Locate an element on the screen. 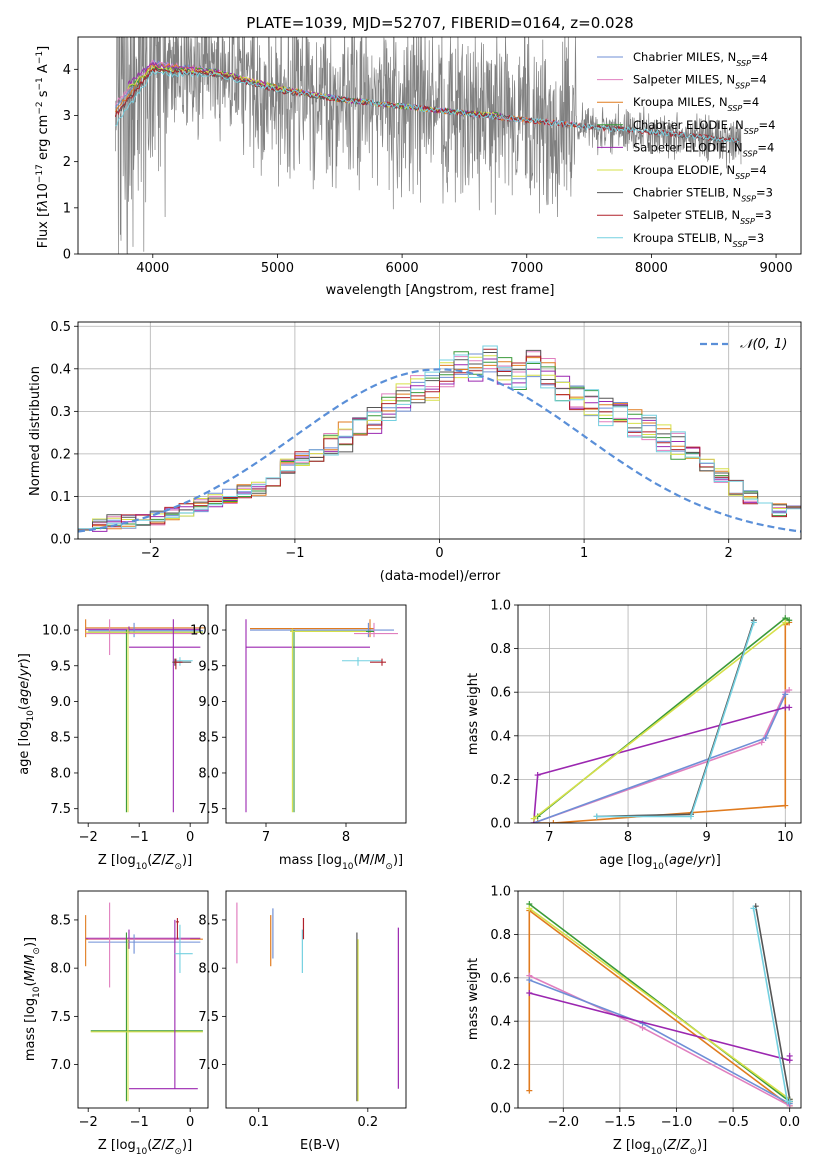 This screenshot has width=819, height=1170. mass-weight-vs-z-y-tick-label: 0.8 is located at coordinates (500, 935).